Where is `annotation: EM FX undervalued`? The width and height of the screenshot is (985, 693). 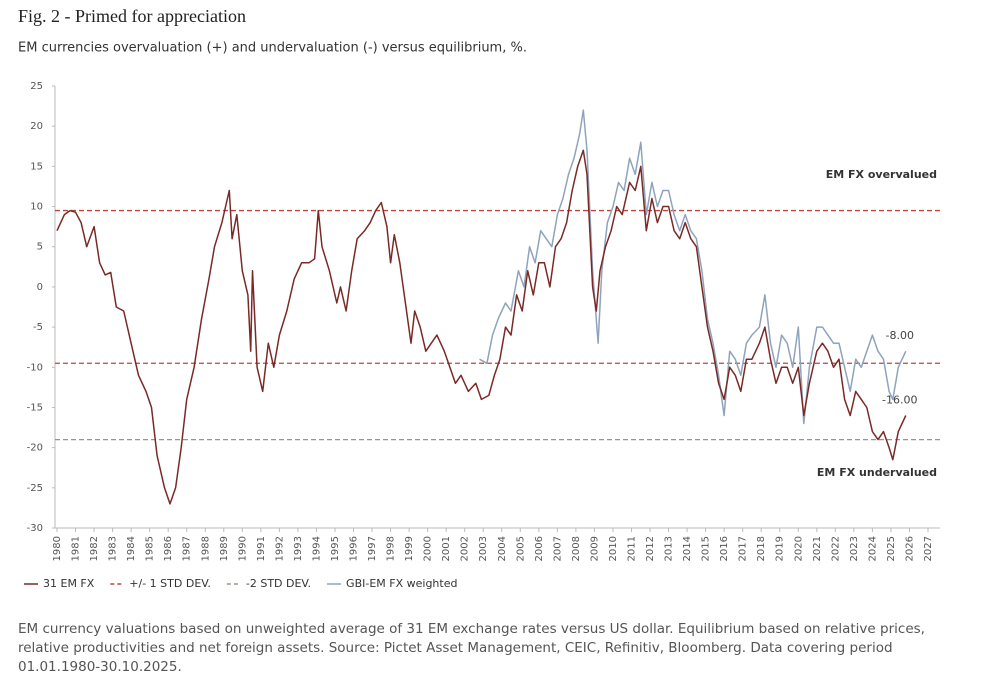
annotation: EM FX undervalued is located at coordinates (877, 472).